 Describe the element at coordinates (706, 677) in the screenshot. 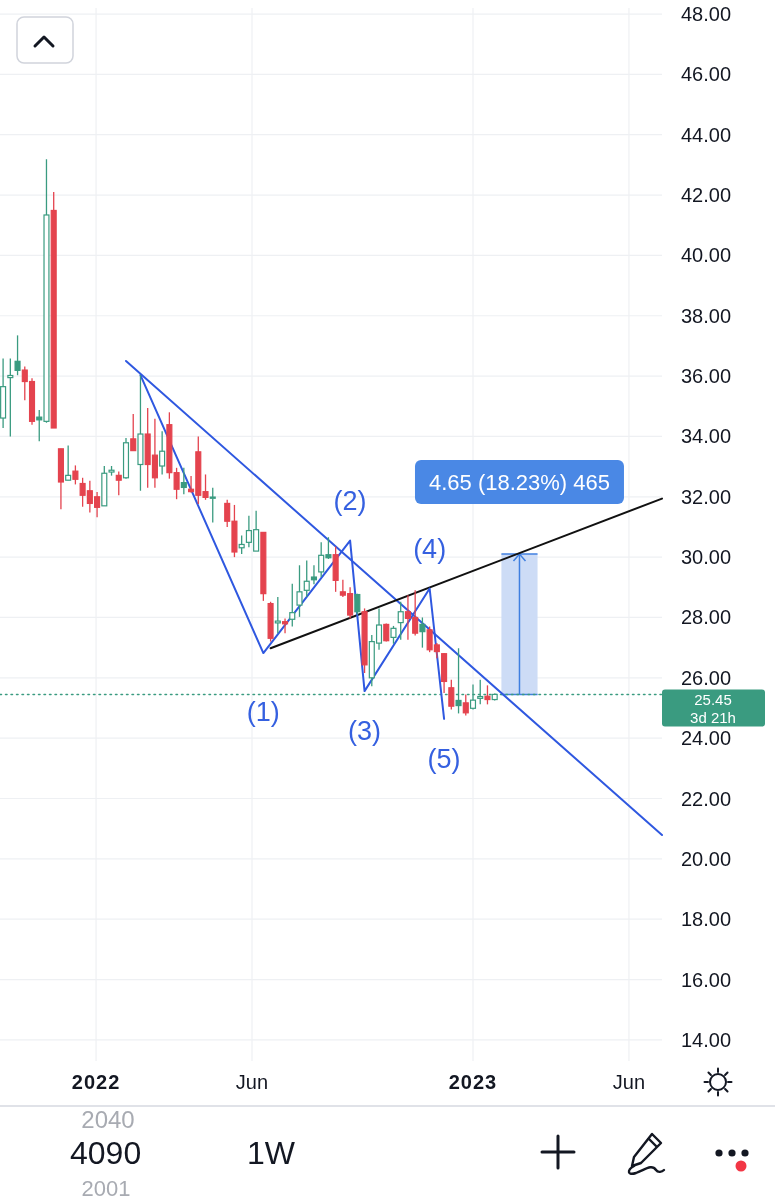

I see `y-tick-label: 26.00` at that location.